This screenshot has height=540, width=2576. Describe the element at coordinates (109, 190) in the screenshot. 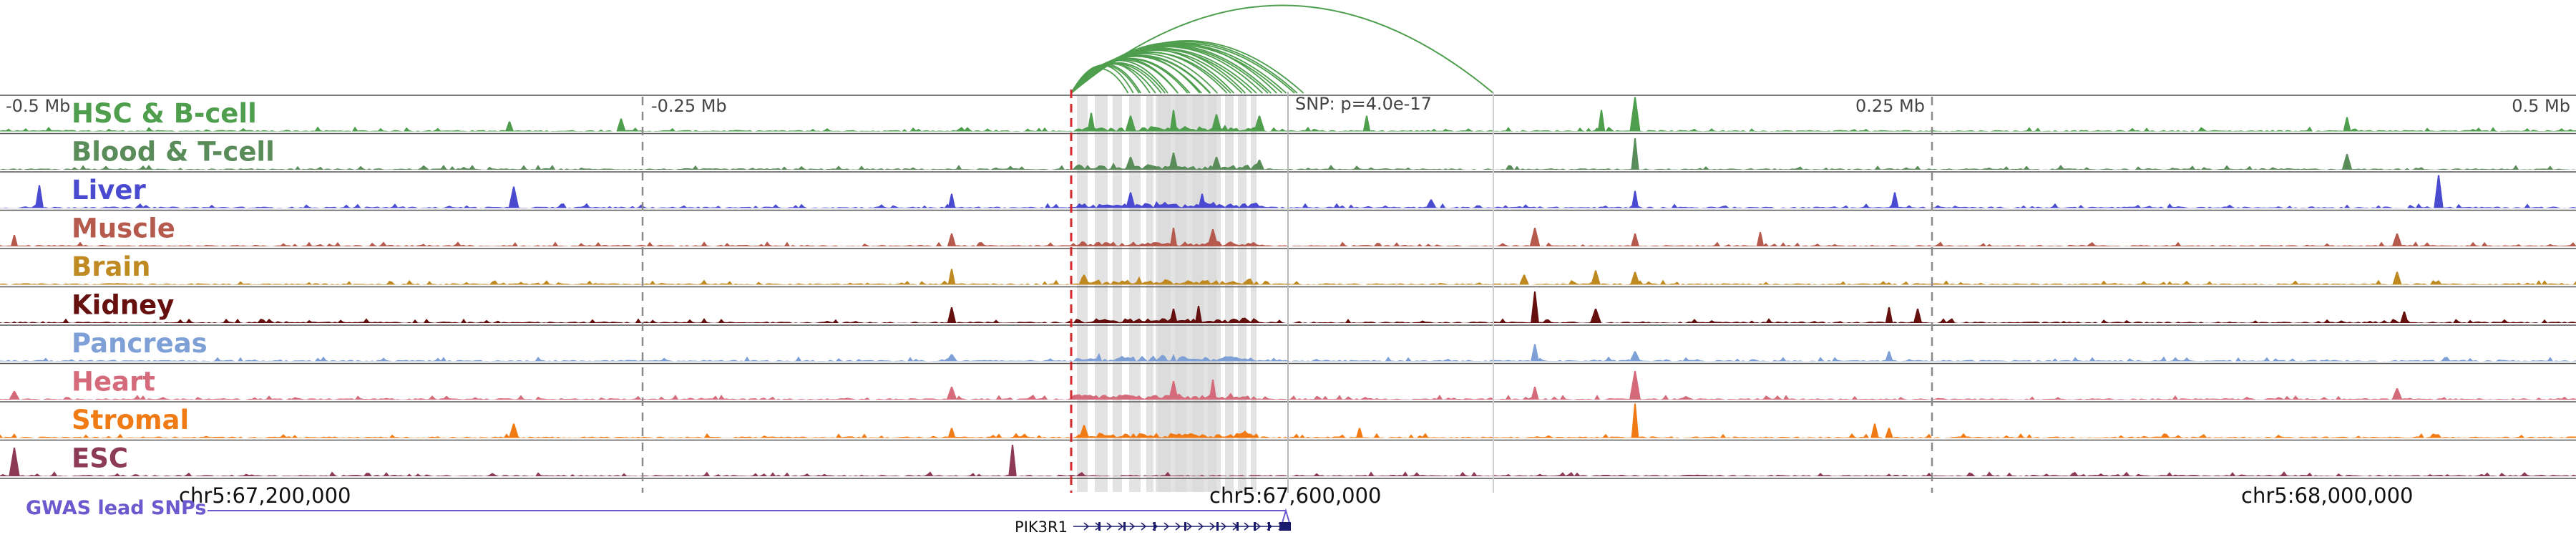

I see `track-label-liver: Liver` at that location.